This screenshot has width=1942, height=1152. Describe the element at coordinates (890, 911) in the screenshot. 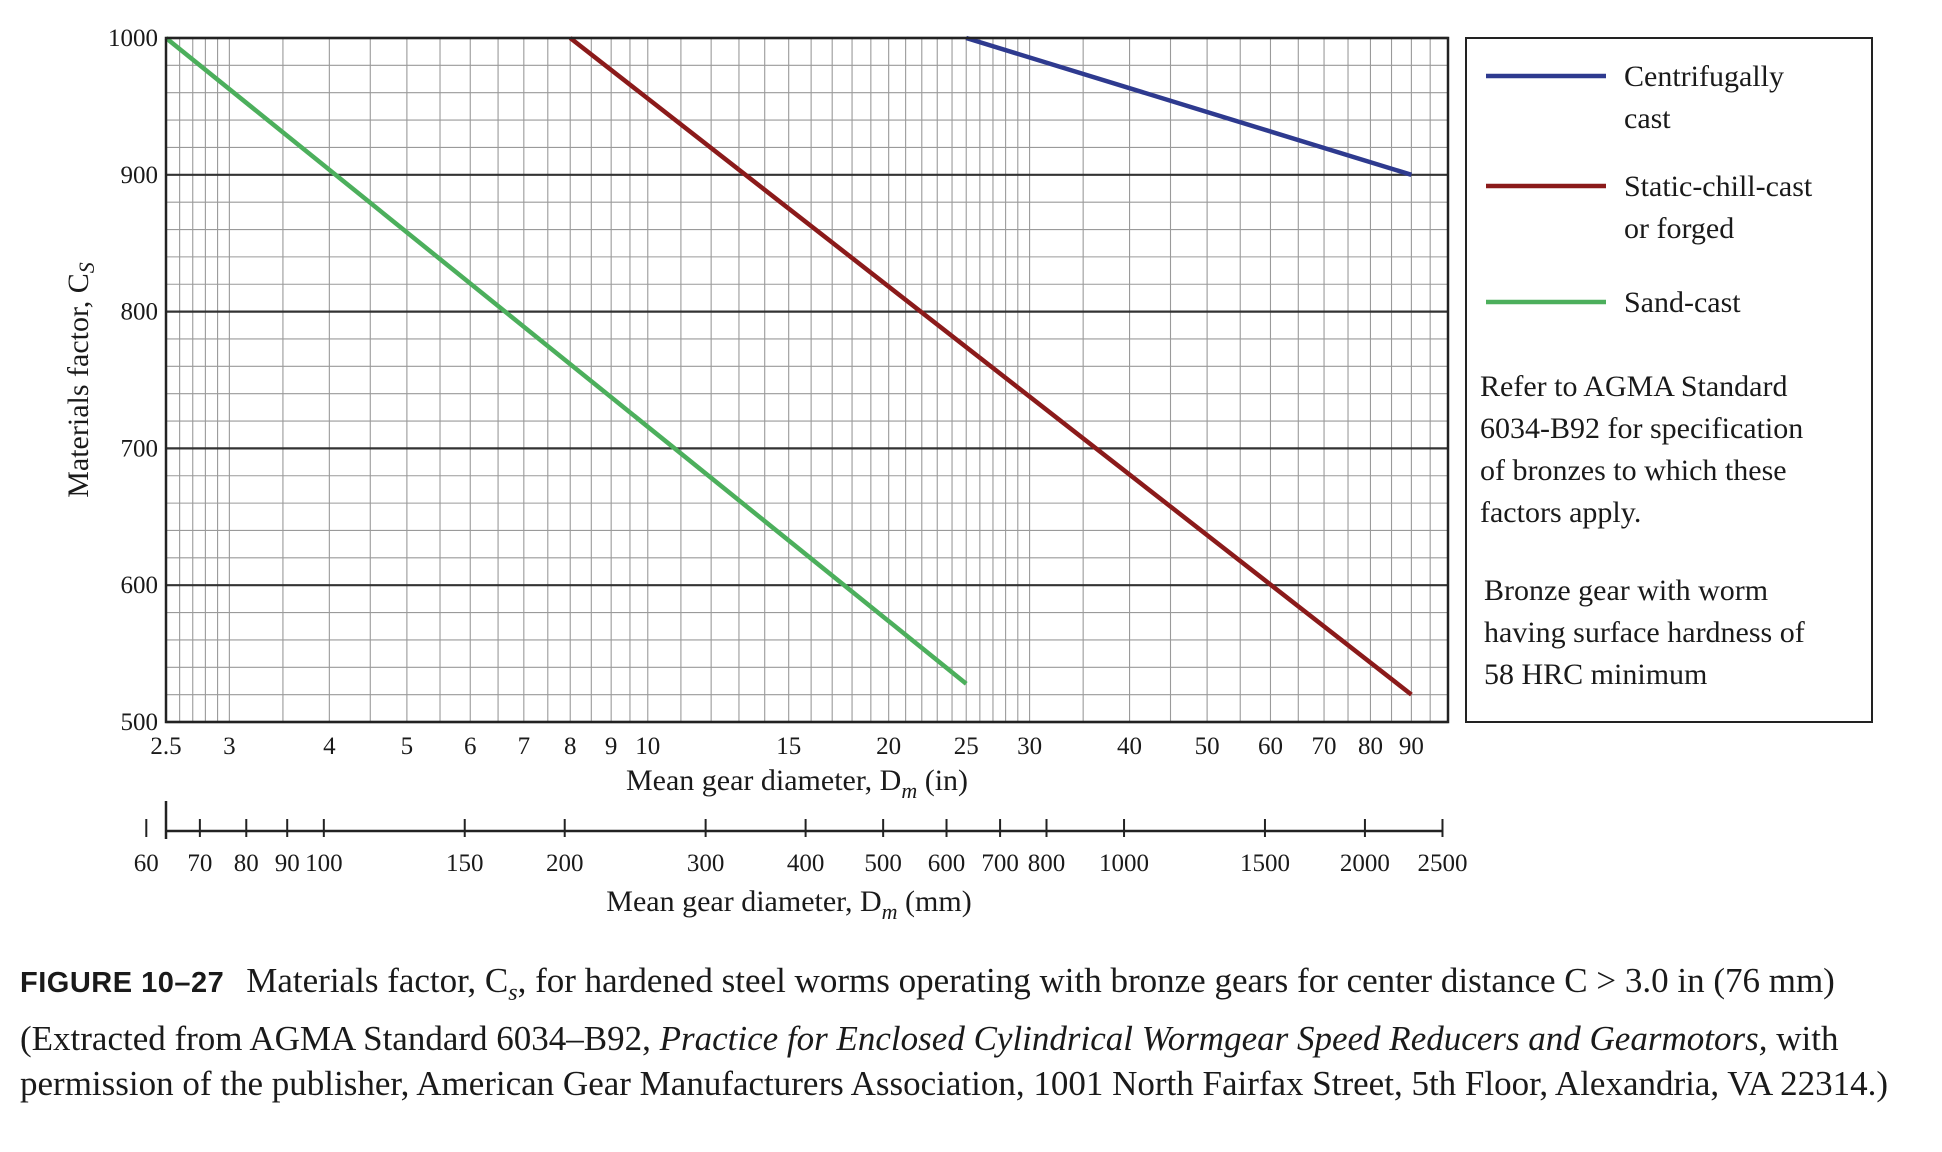

I see `secondary-x-axis-label-sub: m` at that location.